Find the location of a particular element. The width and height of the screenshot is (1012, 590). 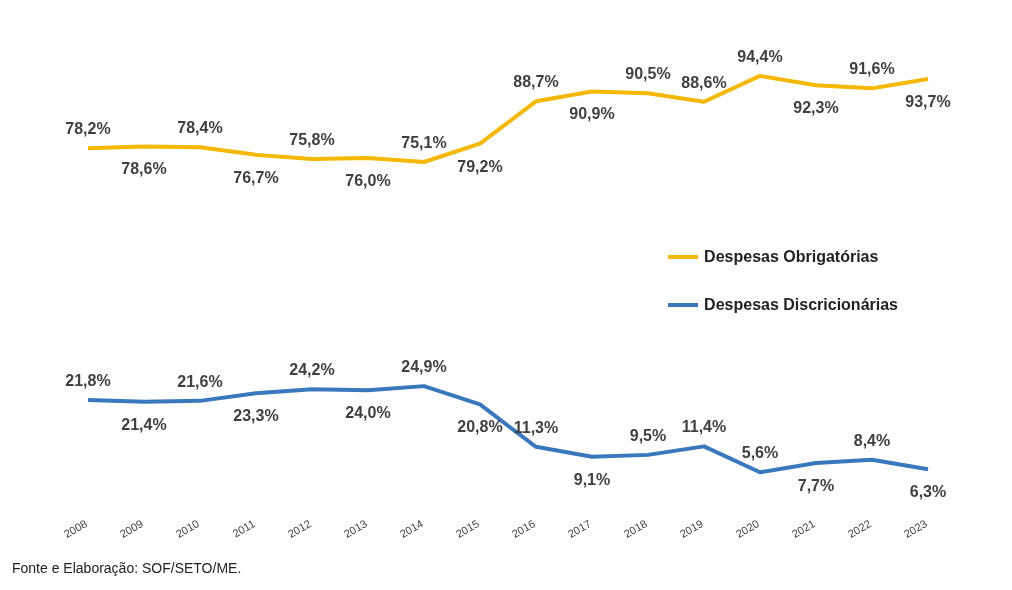

data-label: 7,7% is located at coordinates (816, 485).